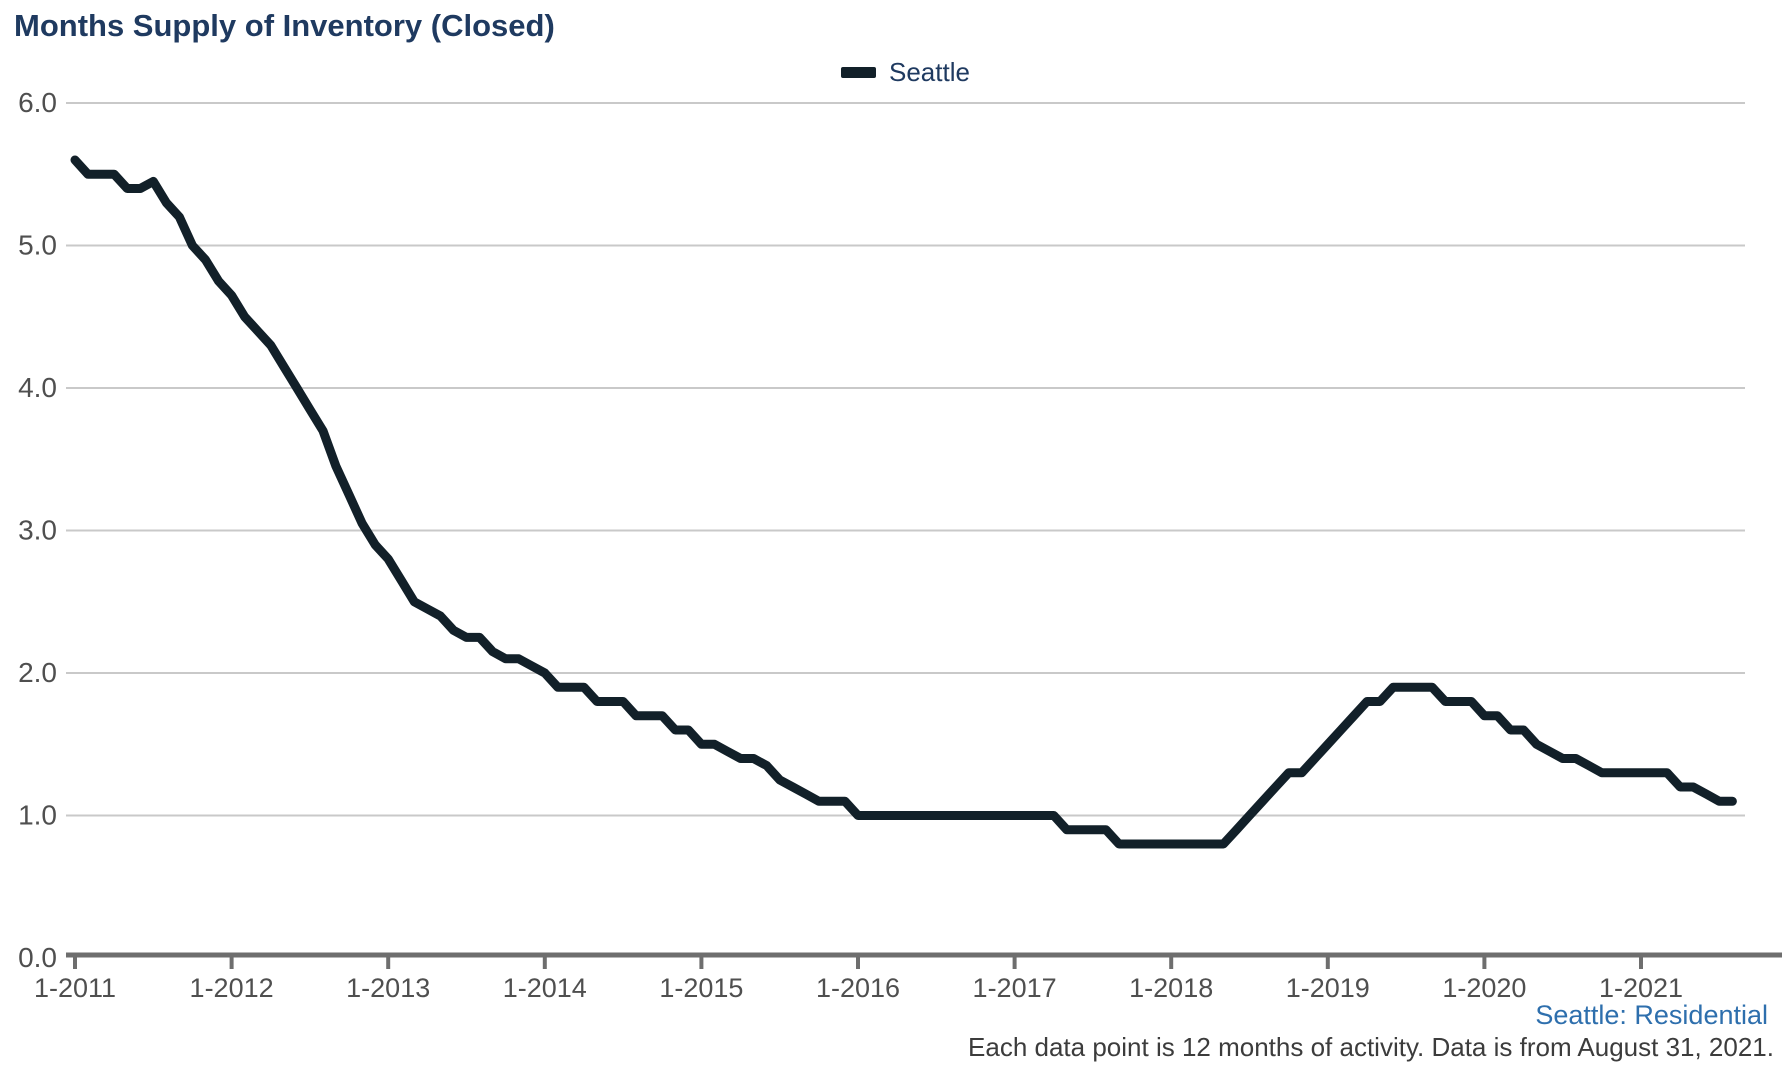 The width and height of the screenshot is (1782, 1074). Describe the element at coordinates (701, 988) in the screenshot. I see `x-axis-label-1-2015: 1-2015` at that location.